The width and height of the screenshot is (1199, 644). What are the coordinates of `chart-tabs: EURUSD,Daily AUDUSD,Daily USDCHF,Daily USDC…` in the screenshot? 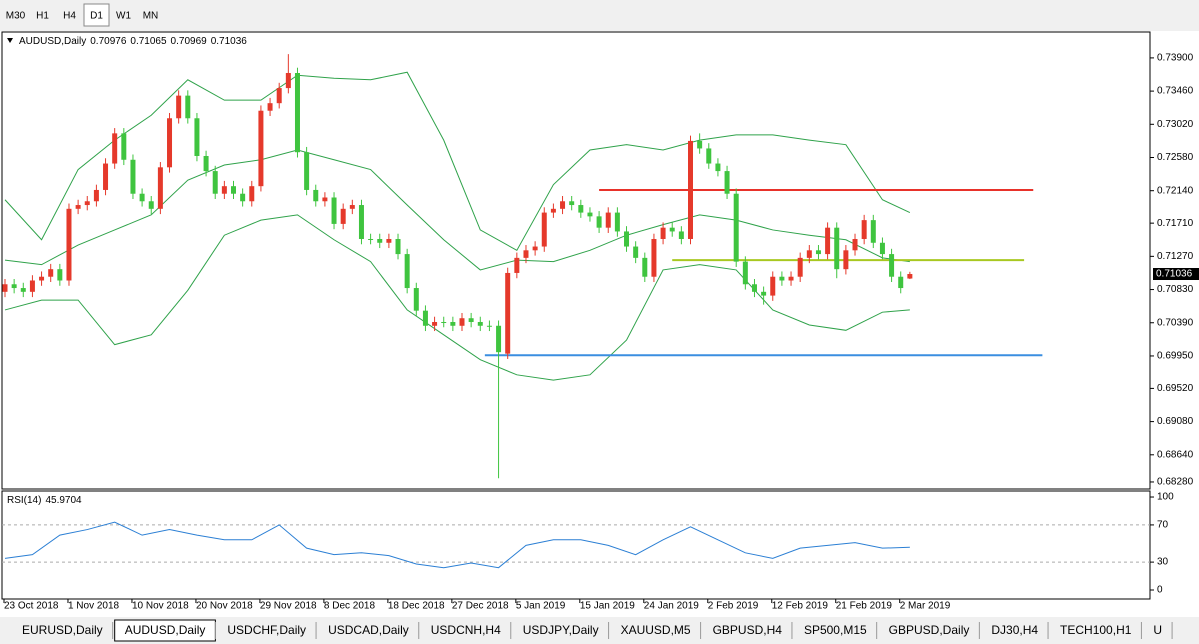 It's located at (592, 630).